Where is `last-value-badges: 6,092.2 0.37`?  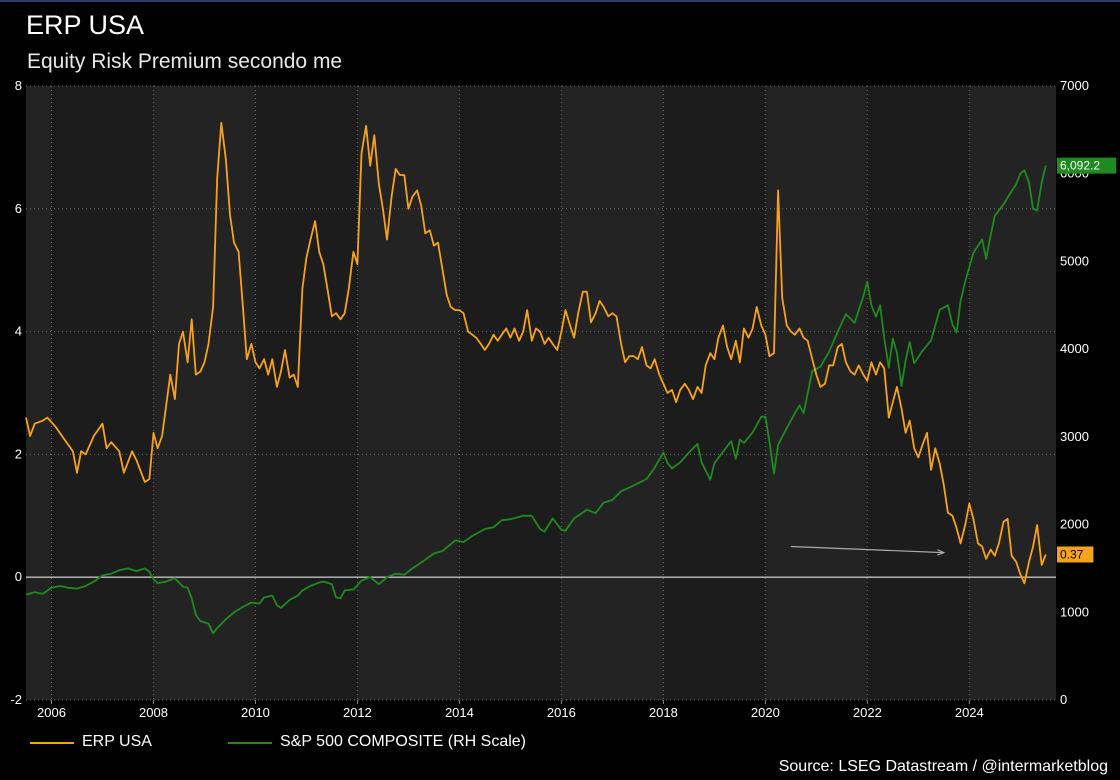
last-value-badges: 6,092.2 0.37 is located at coordinates (1087, 360).